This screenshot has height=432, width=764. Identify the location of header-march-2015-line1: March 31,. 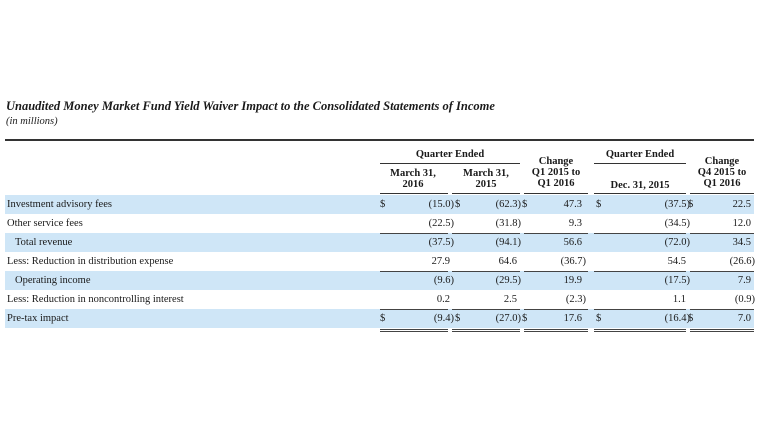
(486, 173).